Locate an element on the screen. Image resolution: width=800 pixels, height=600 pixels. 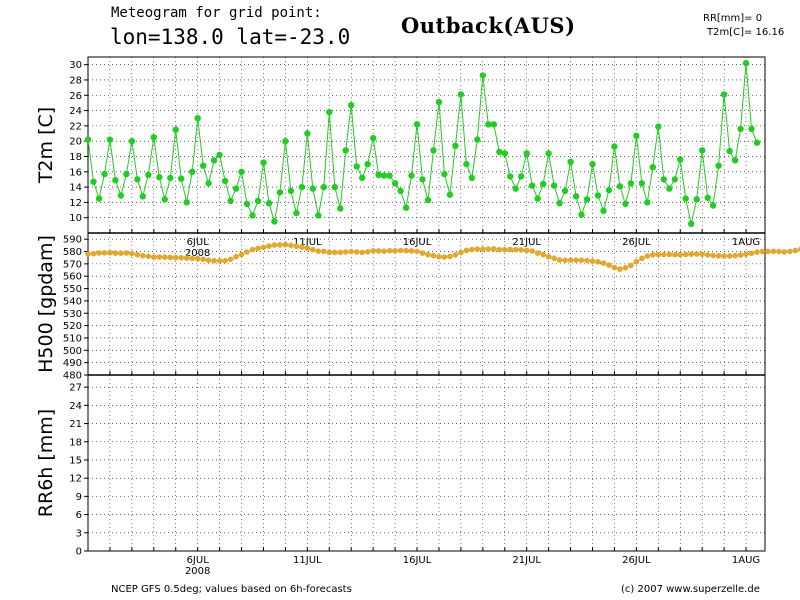
h500-y-tick-label: 590 is located at coordinates (72, 240).